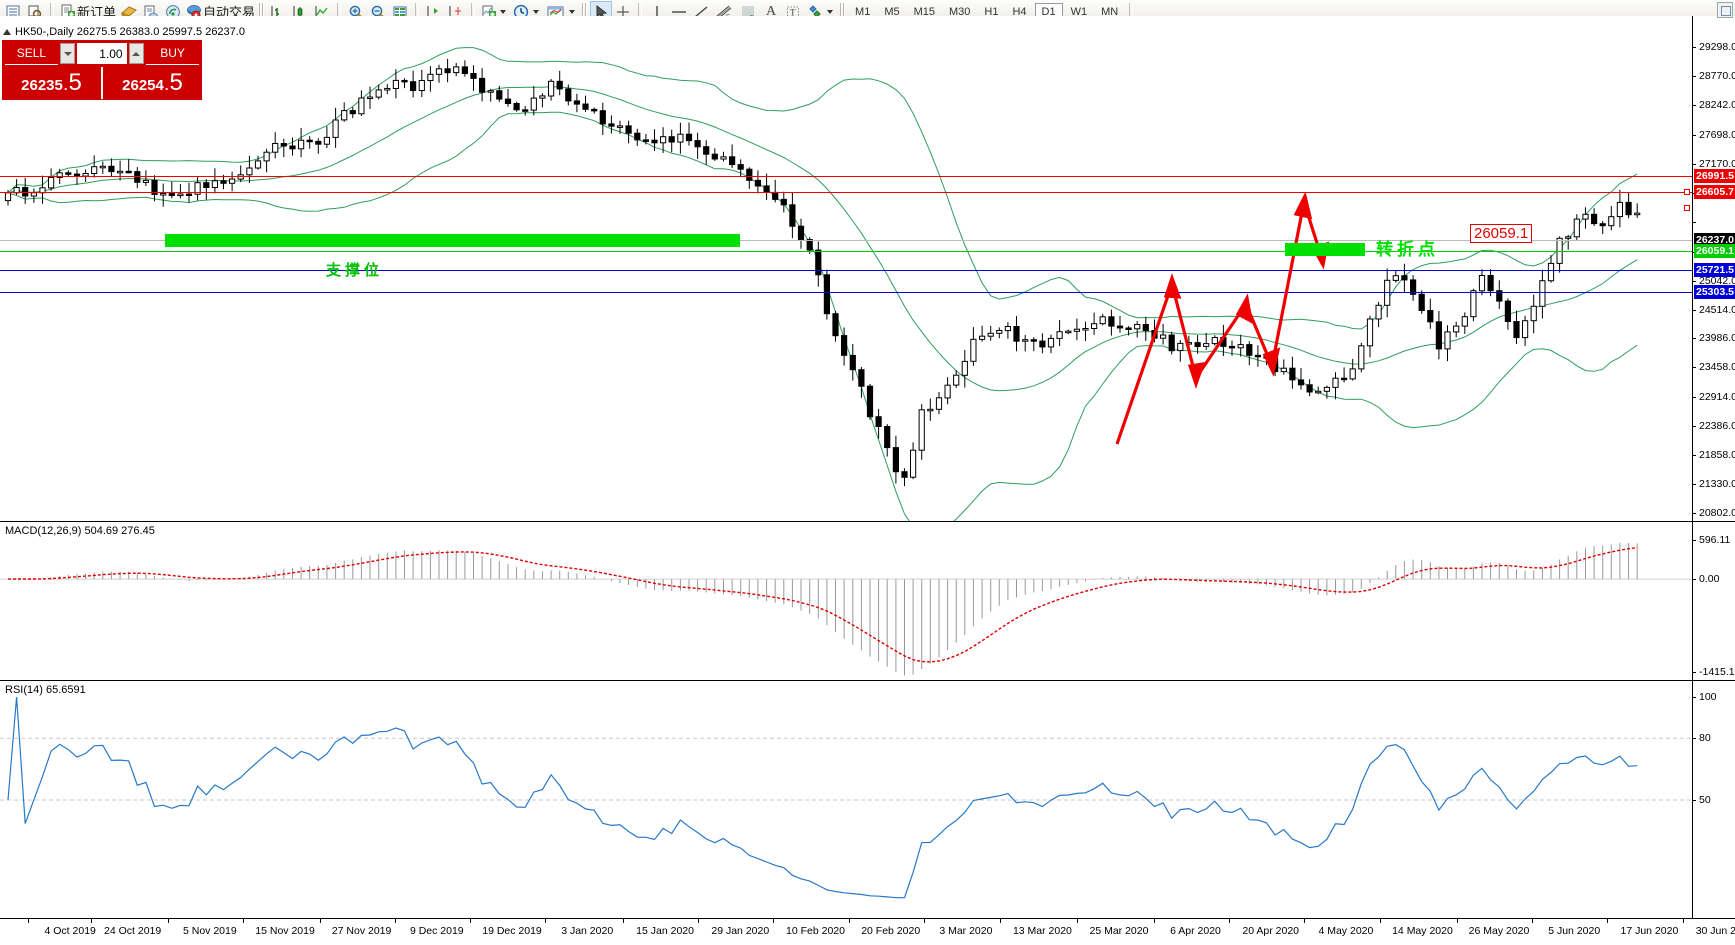  What do you see at coordinates (657, 12) in the screenshot?
I see `vertical-line-icon` at bounding box center [657, 12].